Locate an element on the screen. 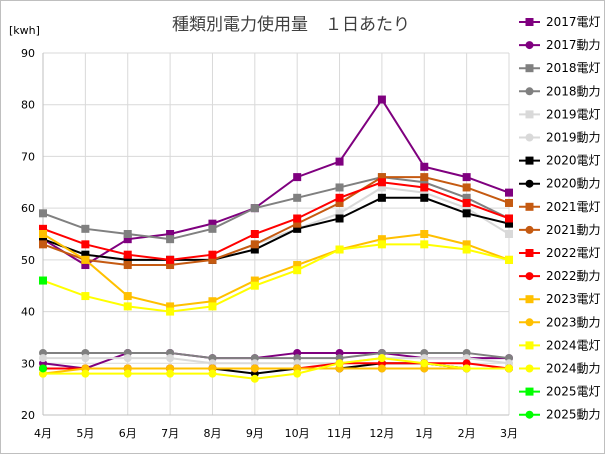 This screenshot has width=605, height=454. legend-entry: 2021電灯 is located at coordinates (560, 207).